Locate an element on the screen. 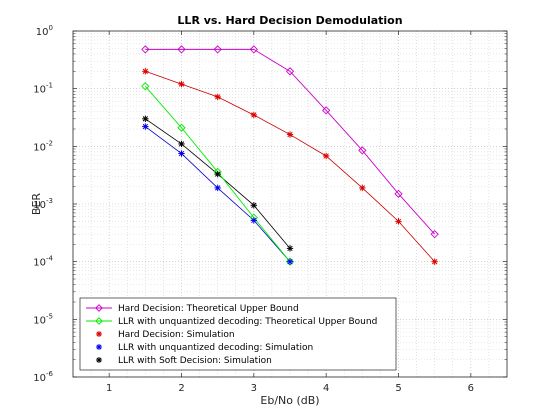  y-tick-label: 10⁻³ is located at coordinates (43, 204).